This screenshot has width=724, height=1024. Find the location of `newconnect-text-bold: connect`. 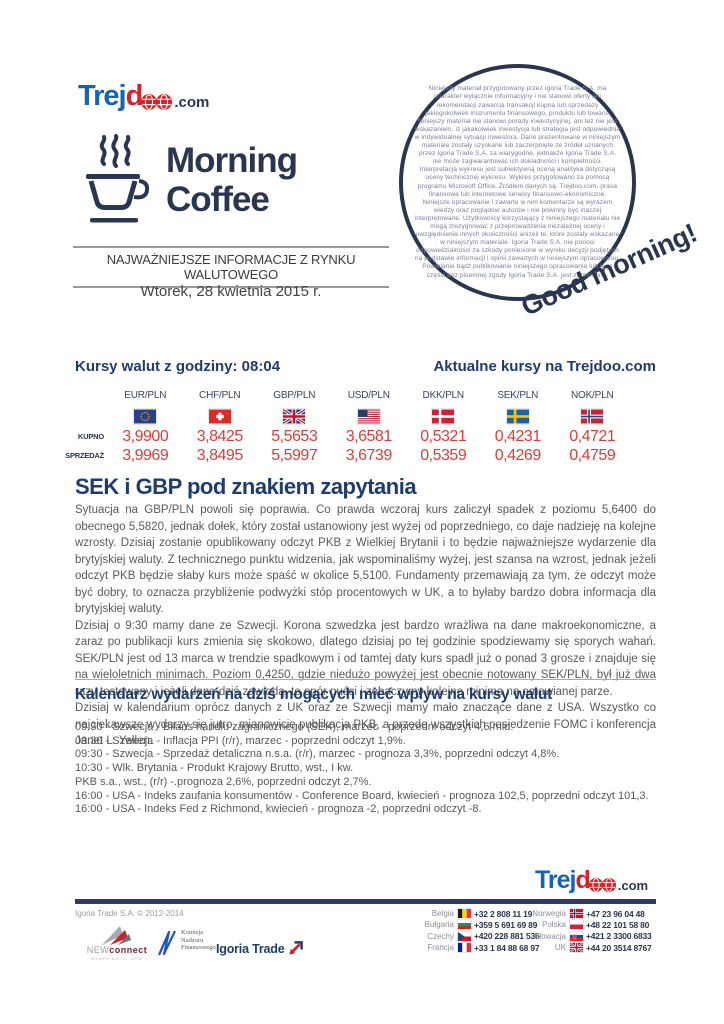

newconnect-text-bold: connect is located at coordinates (128, 950).